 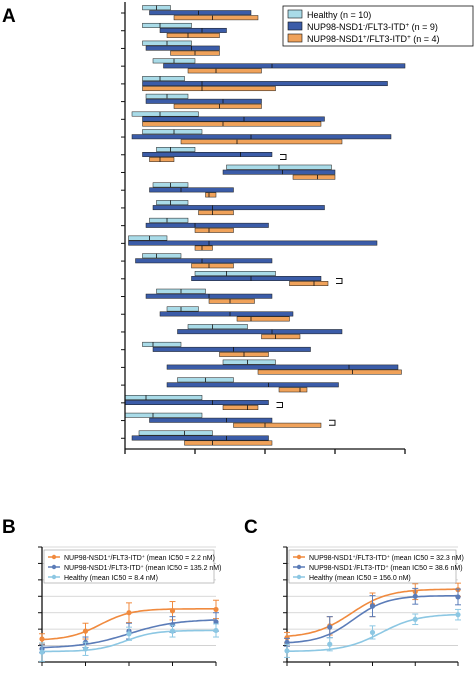 I want to click on bar-healthy-foretinib, so click(x=163, y=79).